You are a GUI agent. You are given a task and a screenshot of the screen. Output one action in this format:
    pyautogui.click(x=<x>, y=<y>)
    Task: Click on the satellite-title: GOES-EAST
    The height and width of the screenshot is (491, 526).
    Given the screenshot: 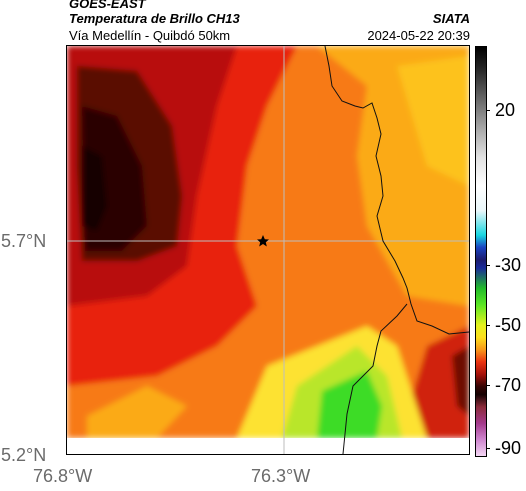 What is the action you would take?
    pyautogui.click(x=107, y=5)
    